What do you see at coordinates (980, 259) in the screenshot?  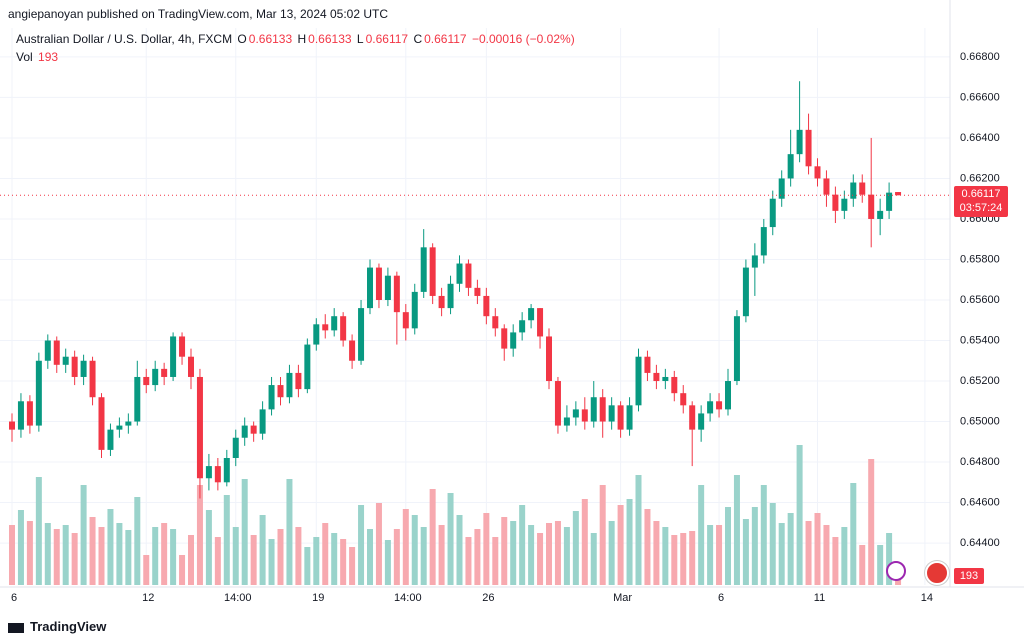 I see `y-tick-label: 0.65800` at bounding box center [980, 259].